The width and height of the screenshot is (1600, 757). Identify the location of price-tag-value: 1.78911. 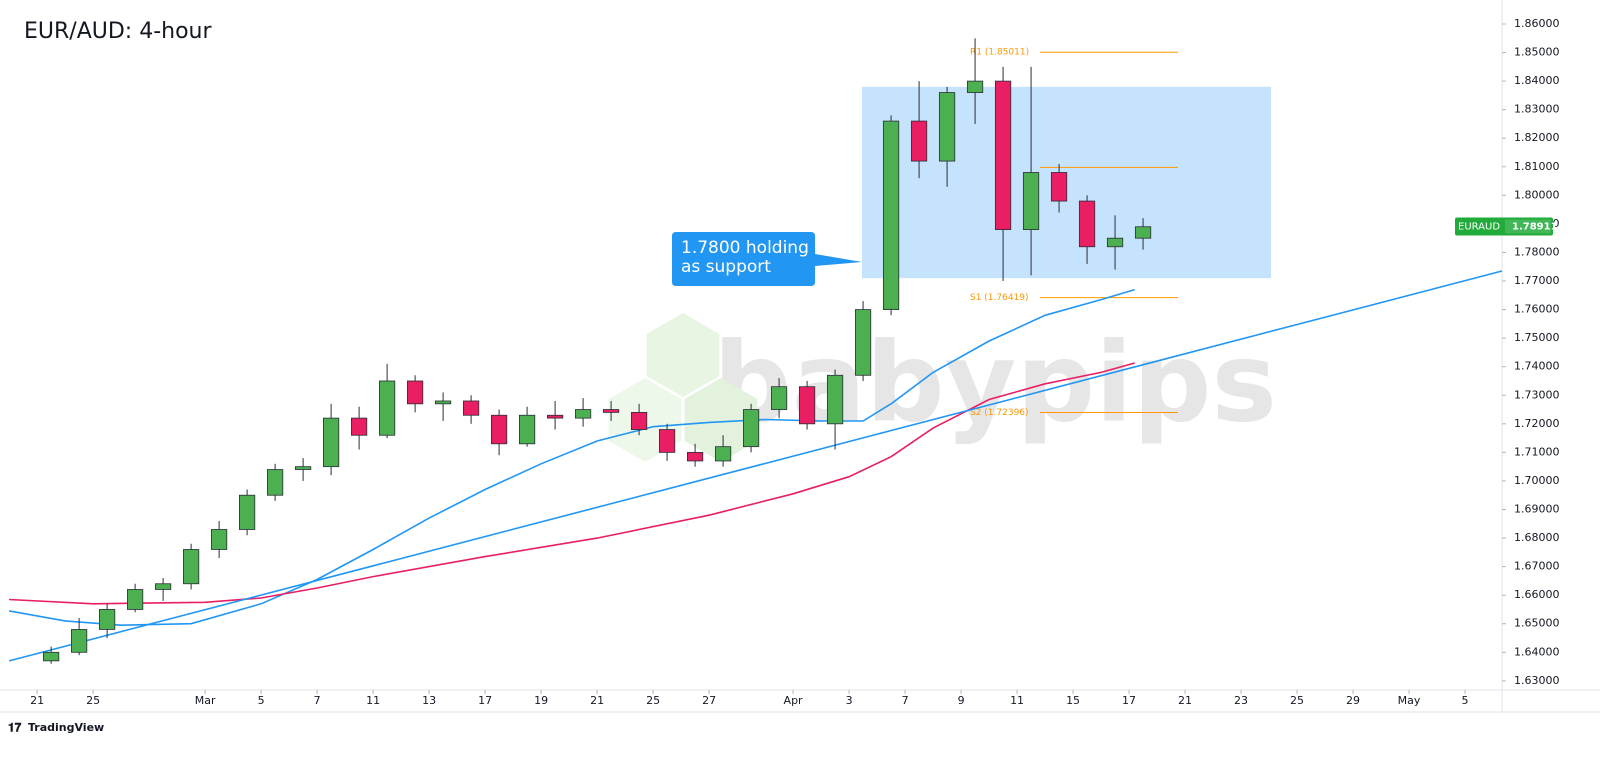
(1535, 226).